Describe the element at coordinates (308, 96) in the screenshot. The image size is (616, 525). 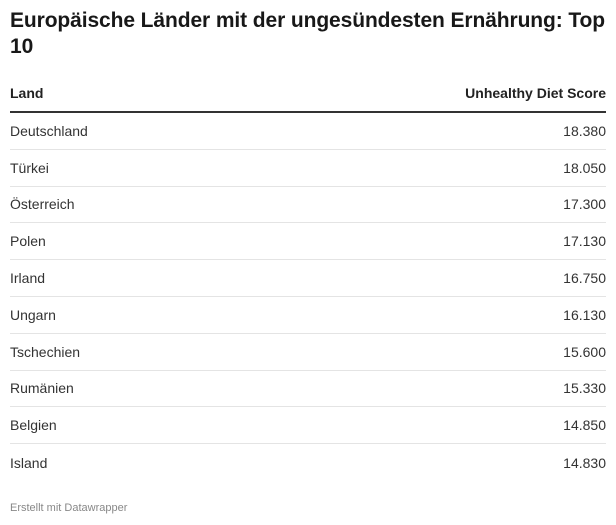
I see `table-header: Land Unhealthy Diet Score` at that location.